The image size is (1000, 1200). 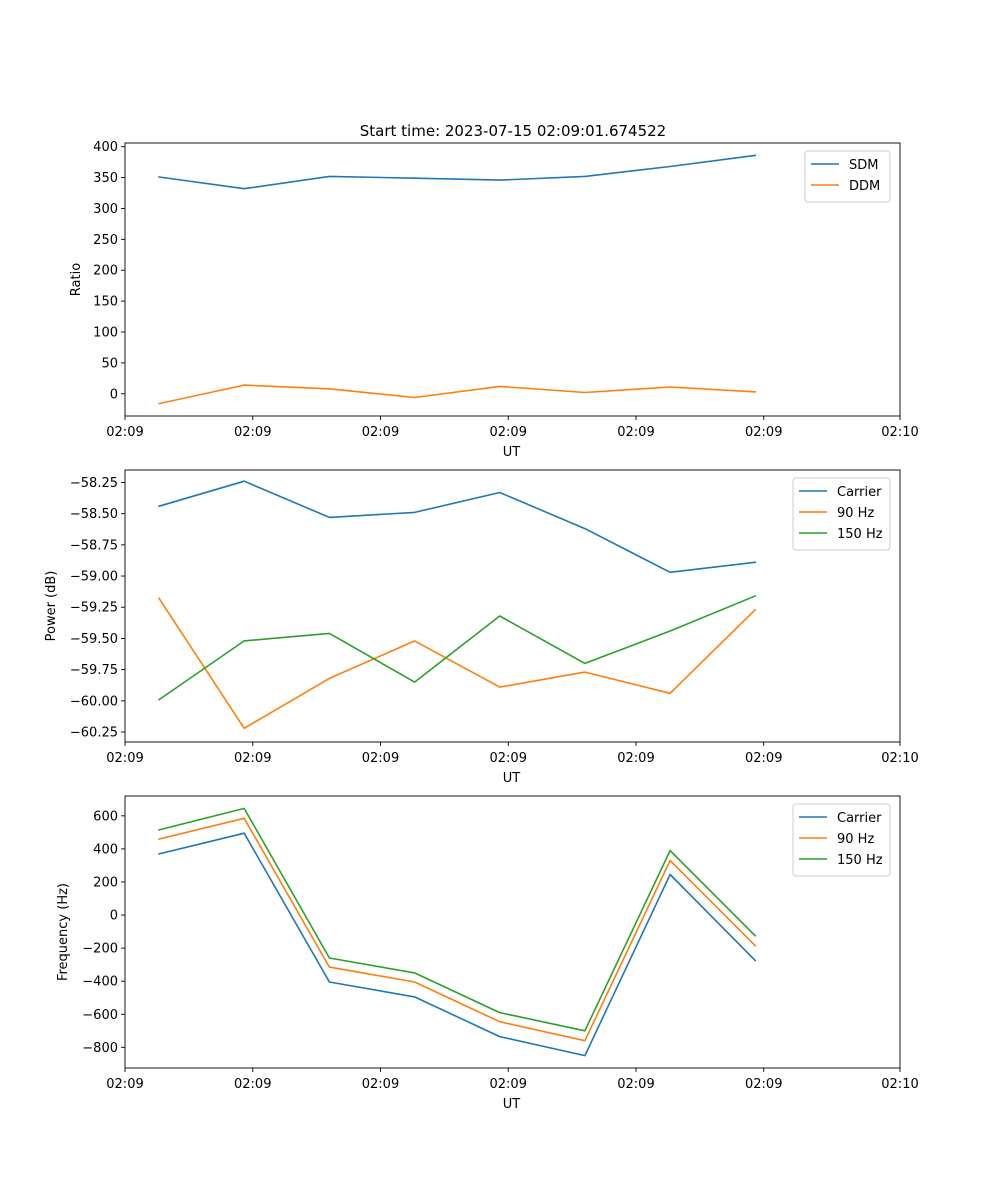 What do you see at coordinates (105, 209) in the screenshot?
I see `y-tick-label: 300` at bounding box center [105, 209].